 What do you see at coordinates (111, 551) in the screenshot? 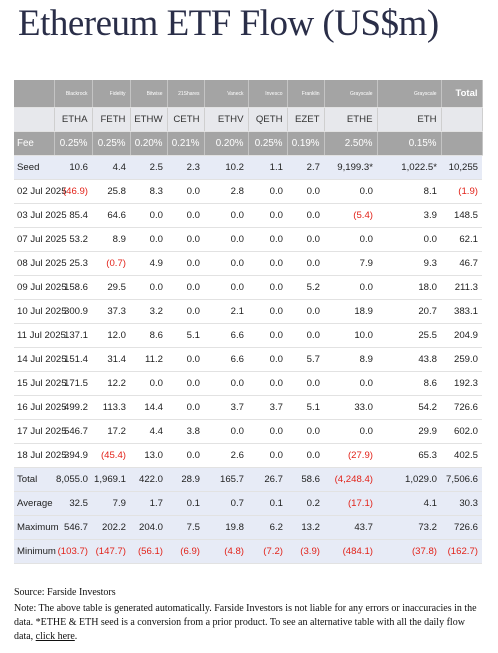
I see `flow-cell: (147.7)` at bounding box center [111, 551].